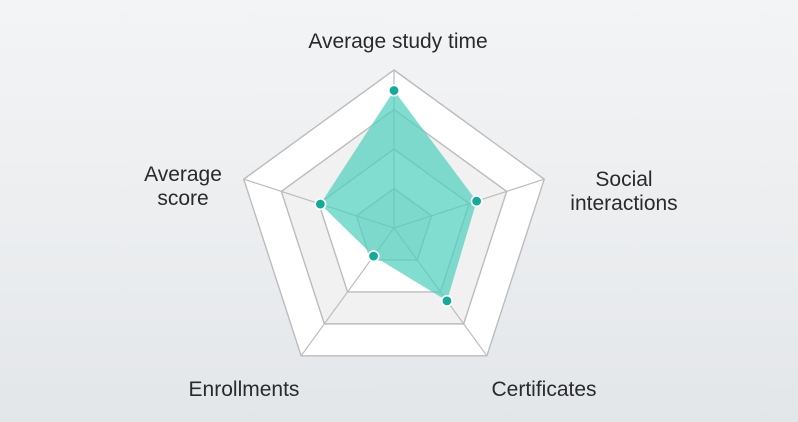 The width and height of the screenshot is (798, 422). What do you see at coordinates (623, 203) in the screenshot?
I see `axis-label-line: interactions` at bounding box center [623, 203].